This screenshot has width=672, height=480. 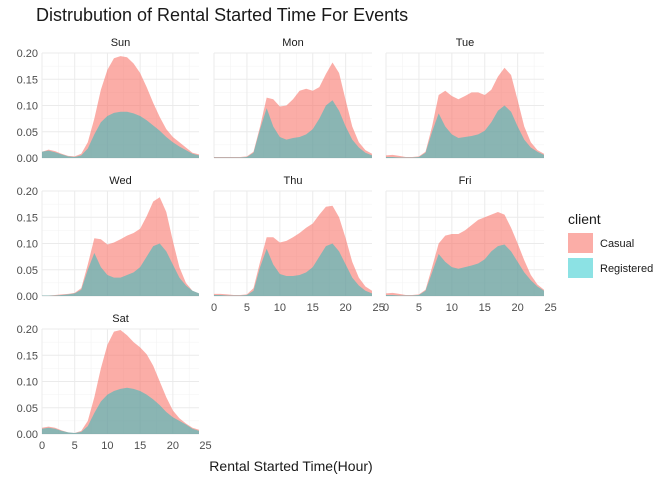 I want to click on legend-label-casual: Casual, so click(x=617, y=244).